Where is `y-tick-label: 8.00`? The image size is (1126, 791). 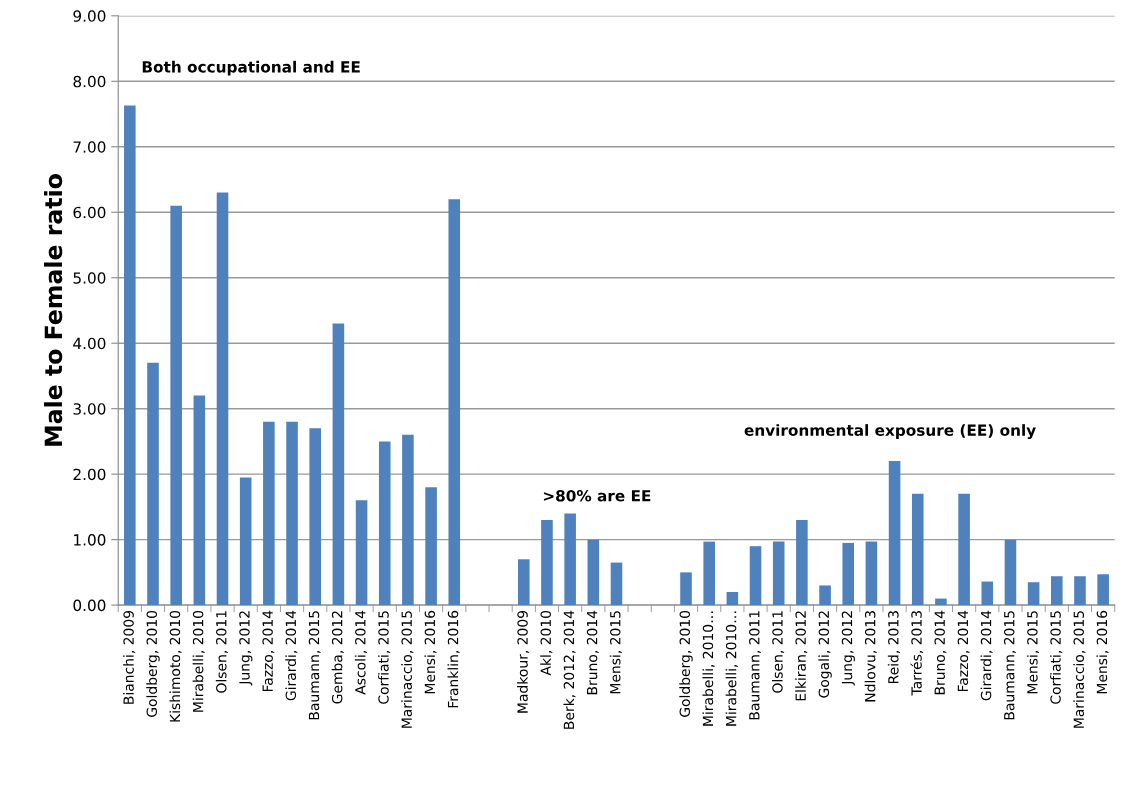
y-tick-label: 8.00 is located at coordinates (89, 81).